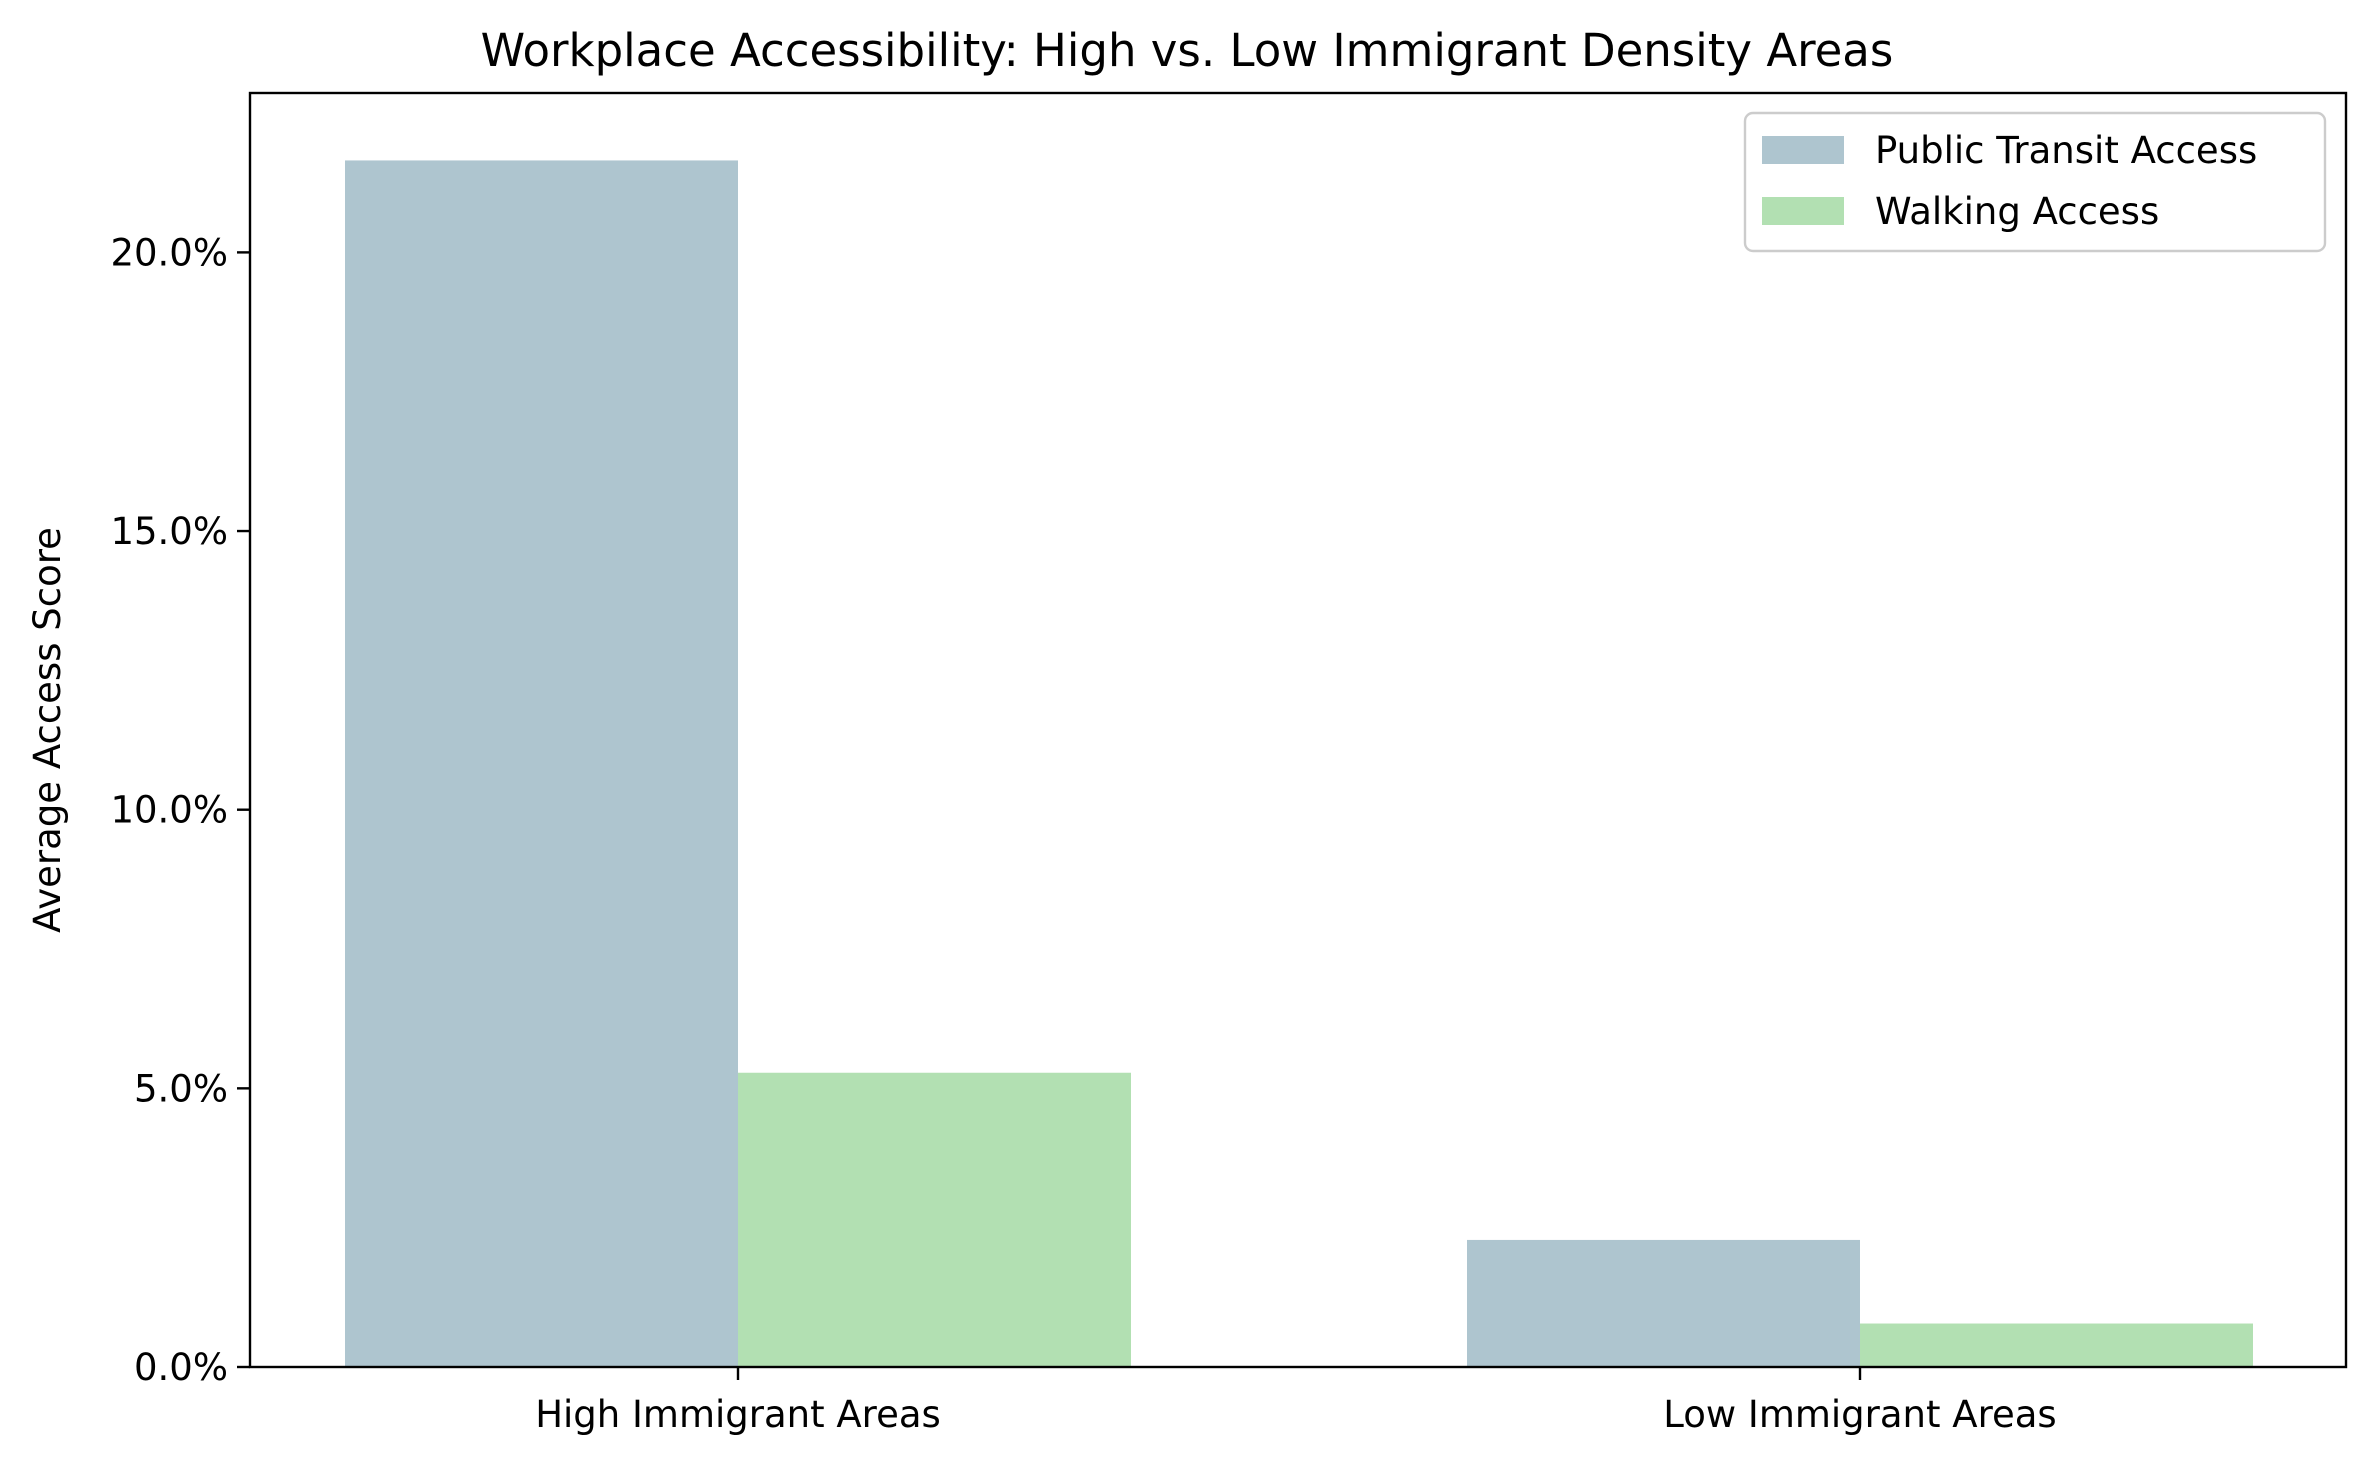 The image size is (2370, 1466). Describe the element at coordinates (47, 730) in the screenshot. I see `y-axis-label: Average Access Score` at that location.